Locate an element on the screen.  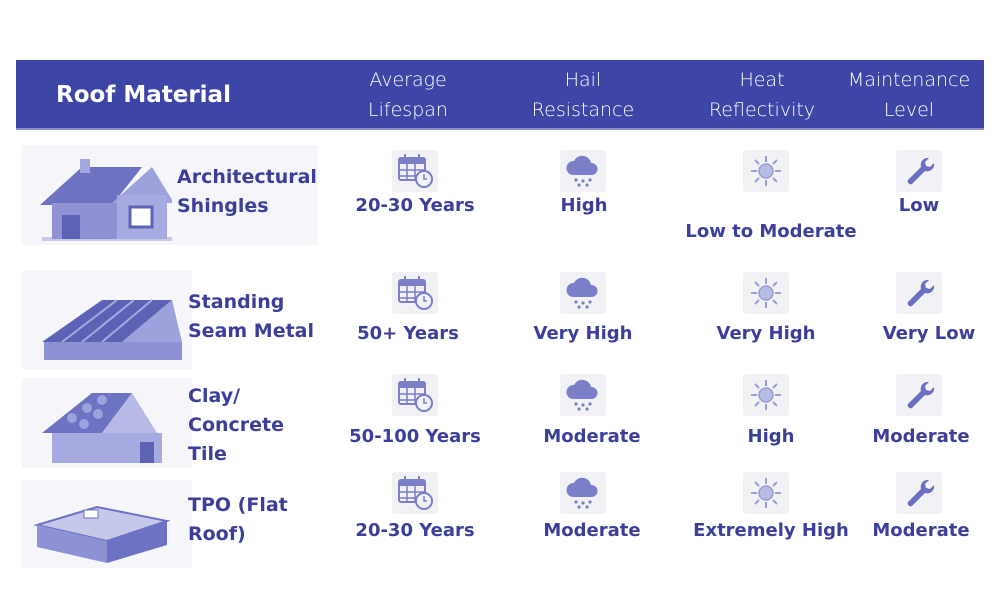
heat-value: Very High is located at coordinates (766, 333).